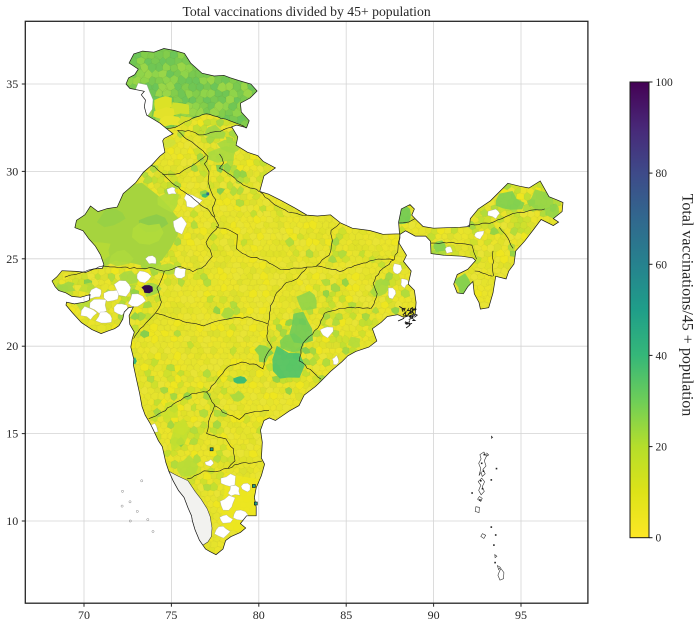  What do you see at coordinates (434, 615) in the screenshot?
I see `svg-text: 90` at bounding box center [434, 615].